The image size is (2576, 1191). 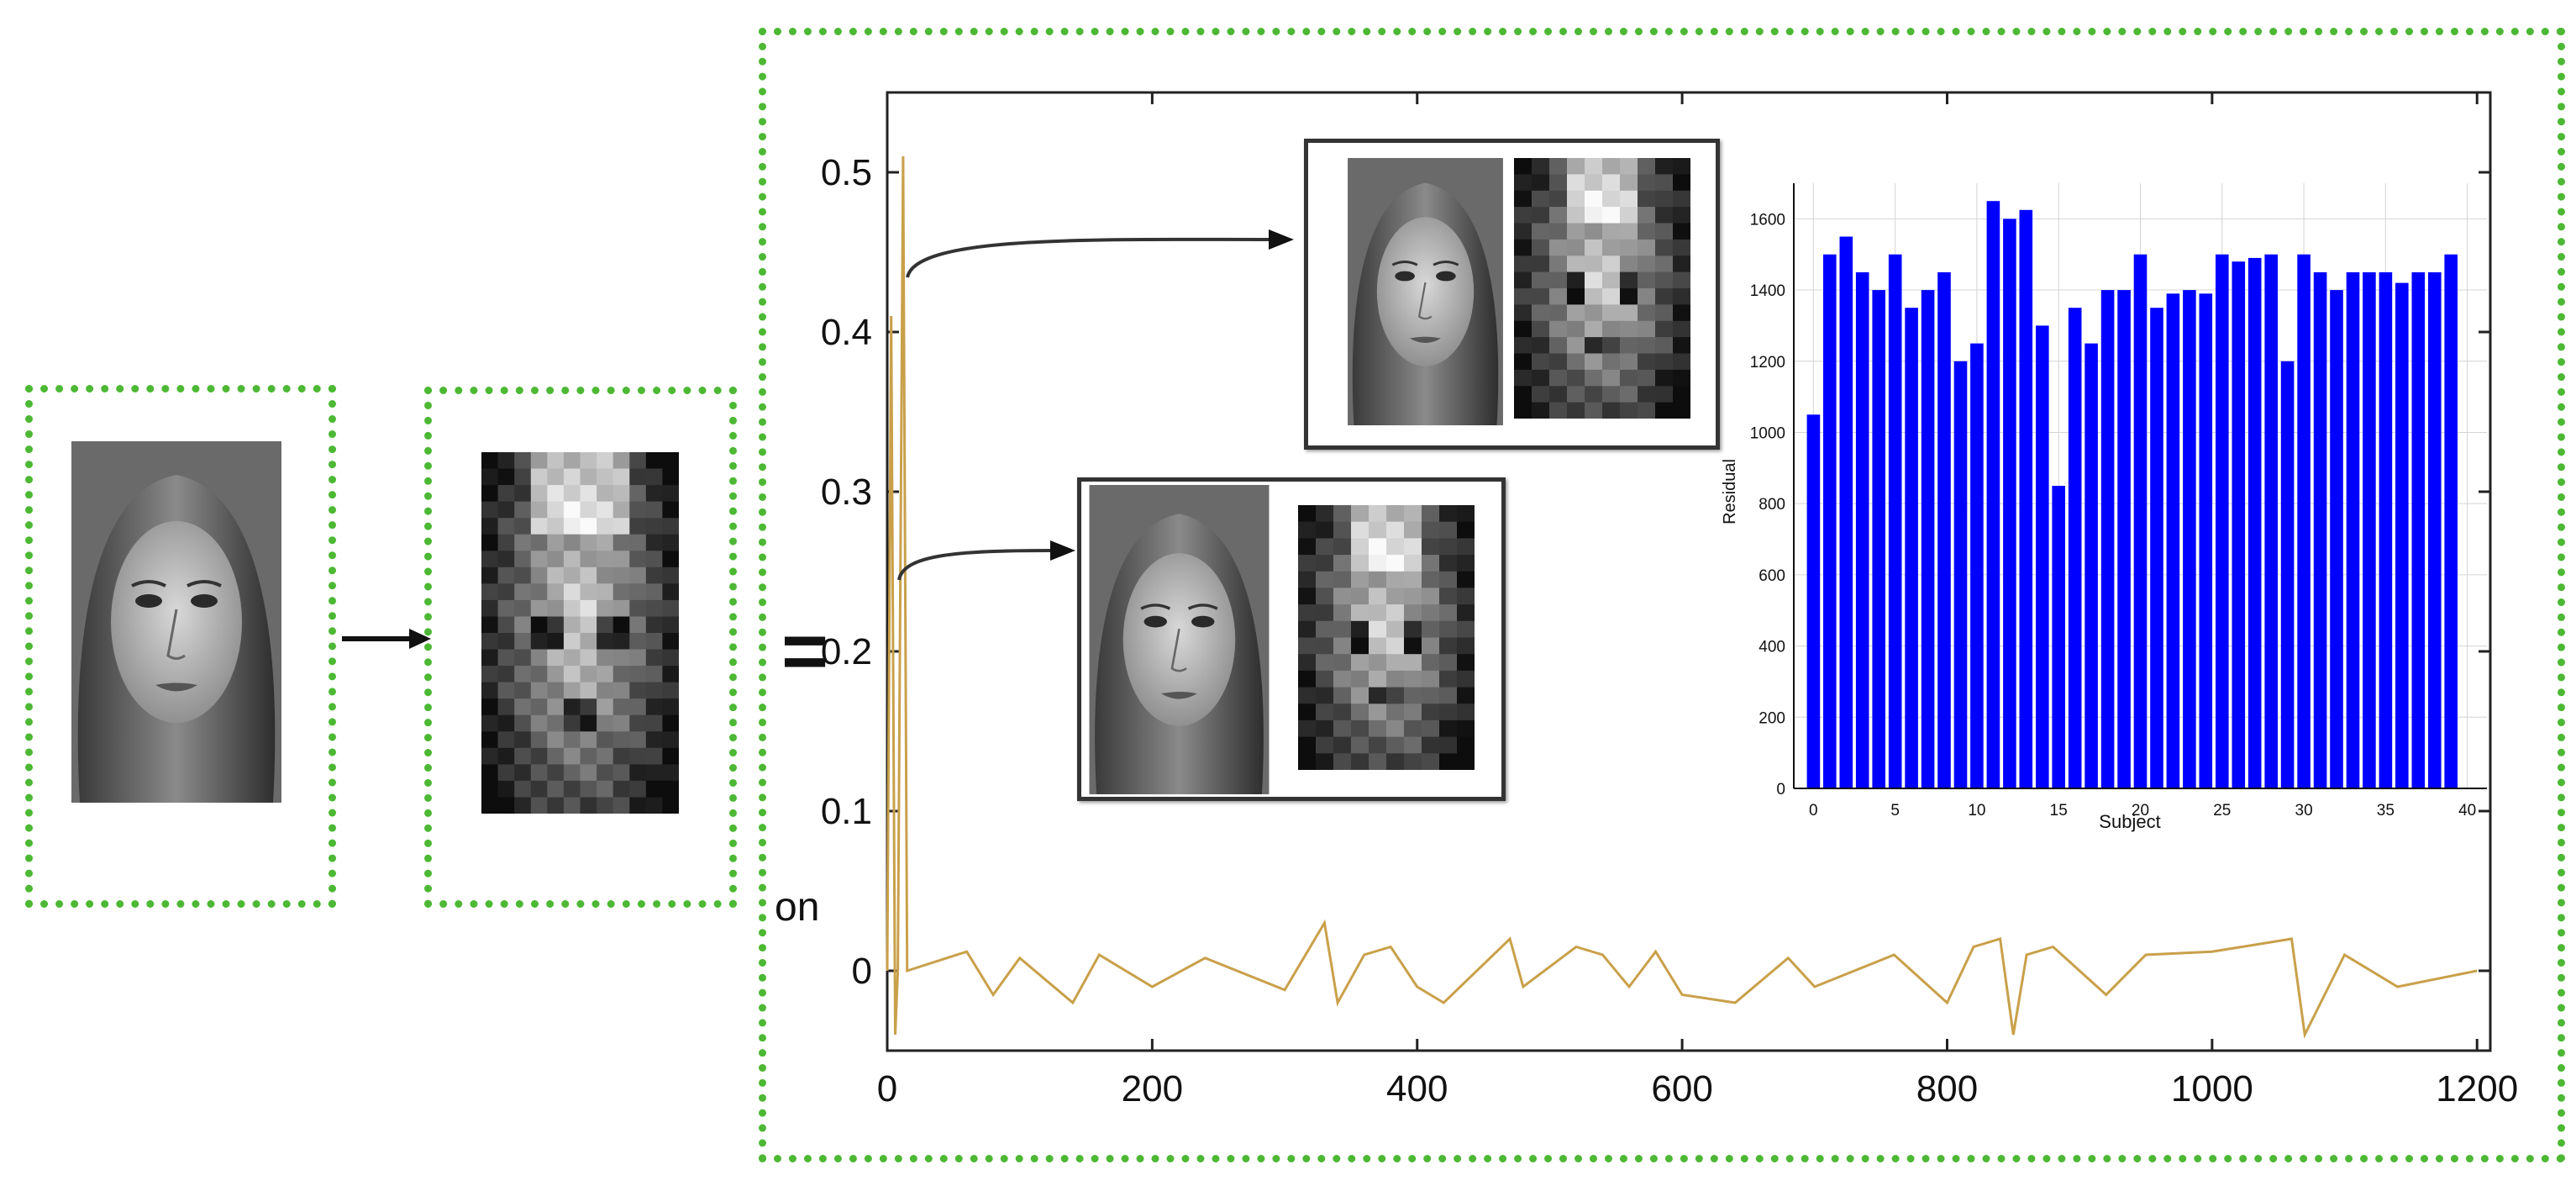 I want to click on y-tick-label: 0, so click(x=862, y=971).